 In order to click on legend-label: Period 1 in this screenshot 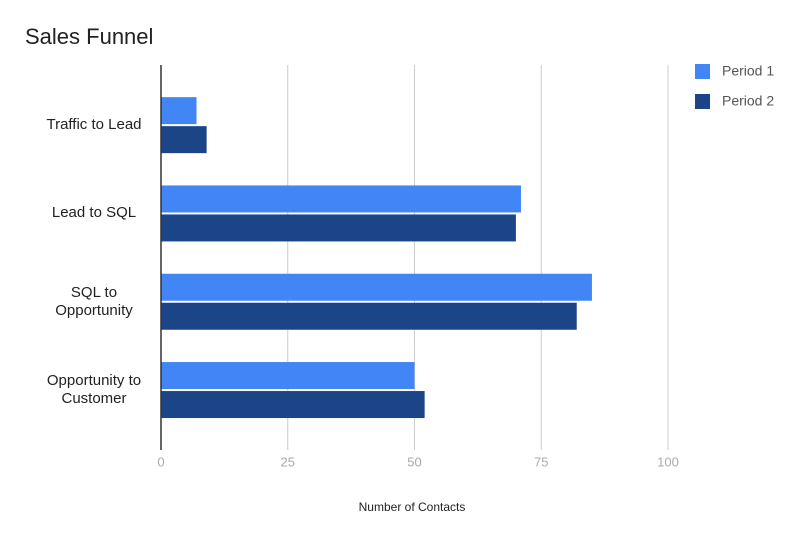, I will do `click(748, 71)`.